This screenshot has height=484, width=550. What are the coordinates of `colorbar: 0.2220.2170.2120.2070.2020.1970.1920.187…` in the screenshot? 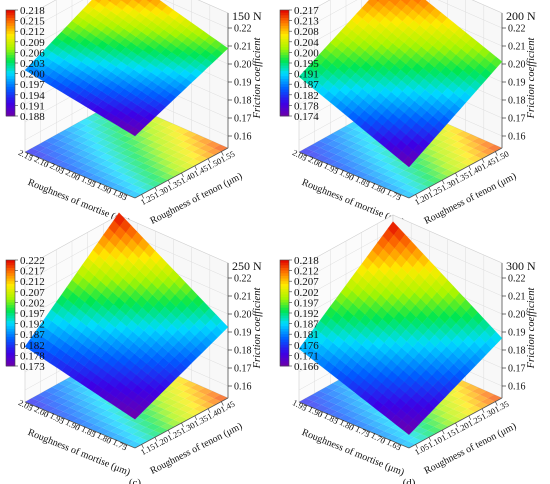 It's located at (25, 314).